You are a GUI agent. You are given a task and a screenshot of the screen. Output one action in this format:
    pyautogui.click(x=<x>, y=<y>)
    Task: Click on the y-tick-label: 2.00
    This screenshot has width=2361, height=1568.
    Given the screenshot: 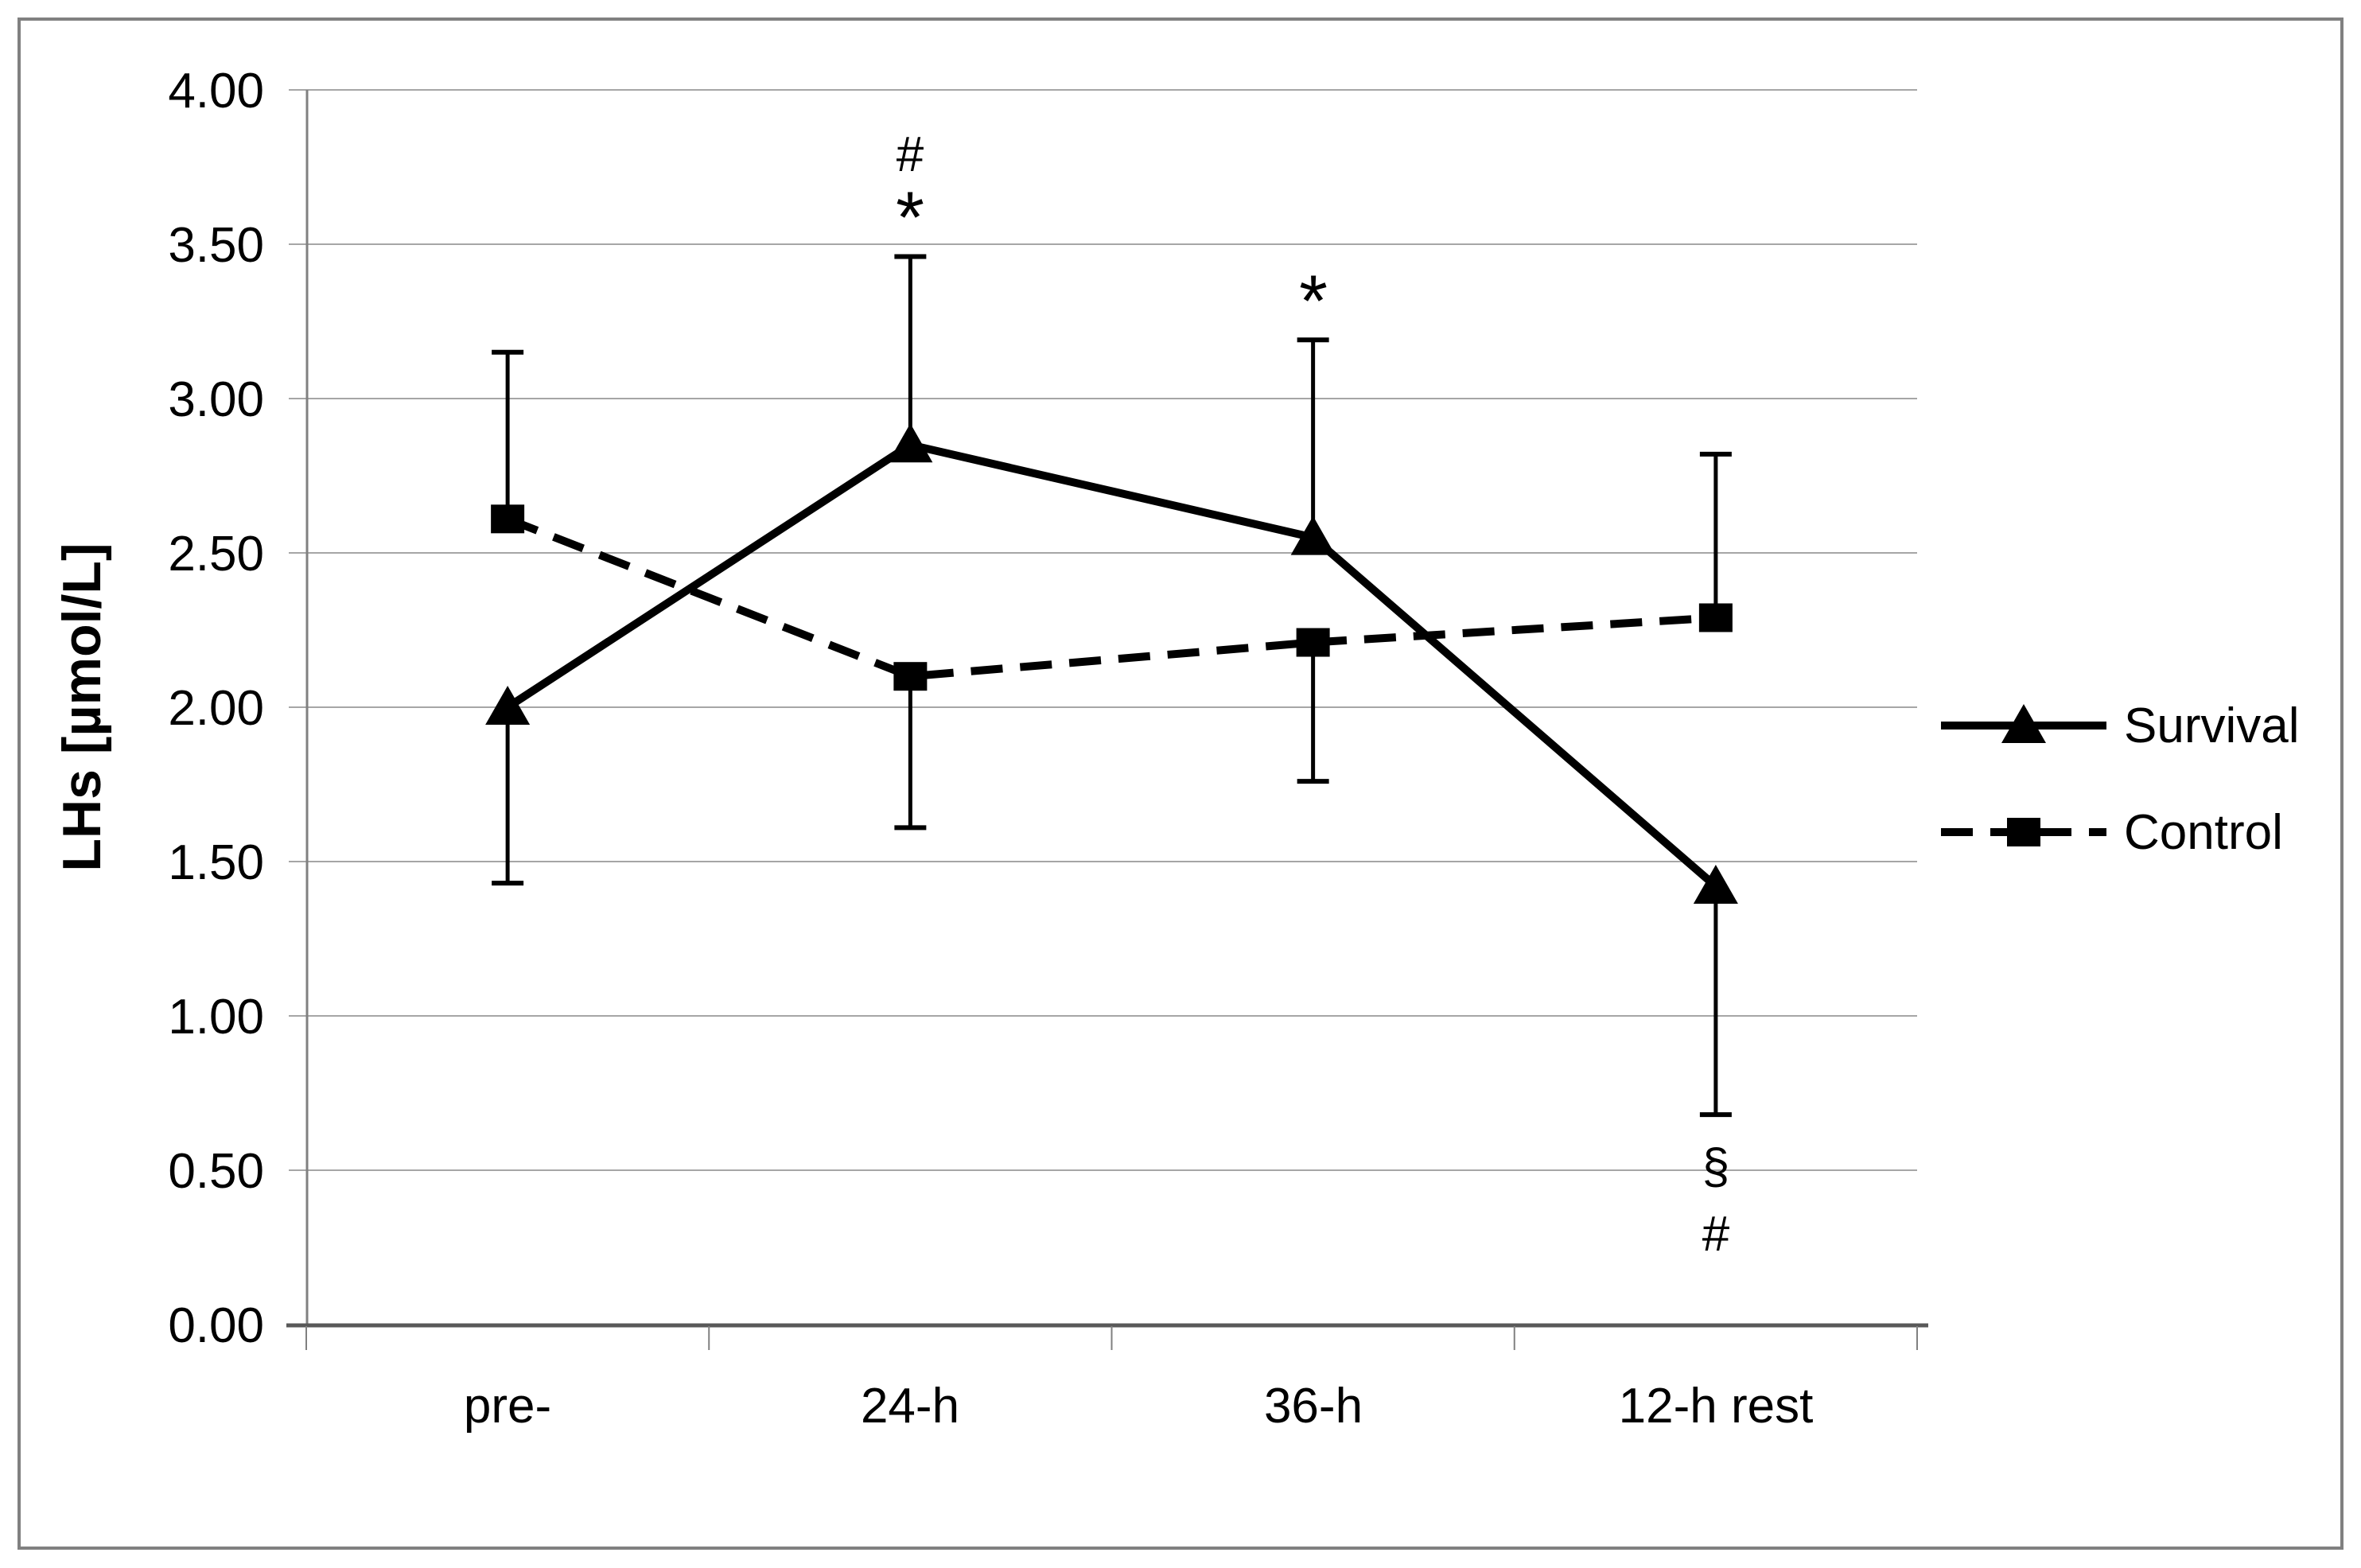 What is the action you would take?
    pyautogui.click(x=216, y=708)
    